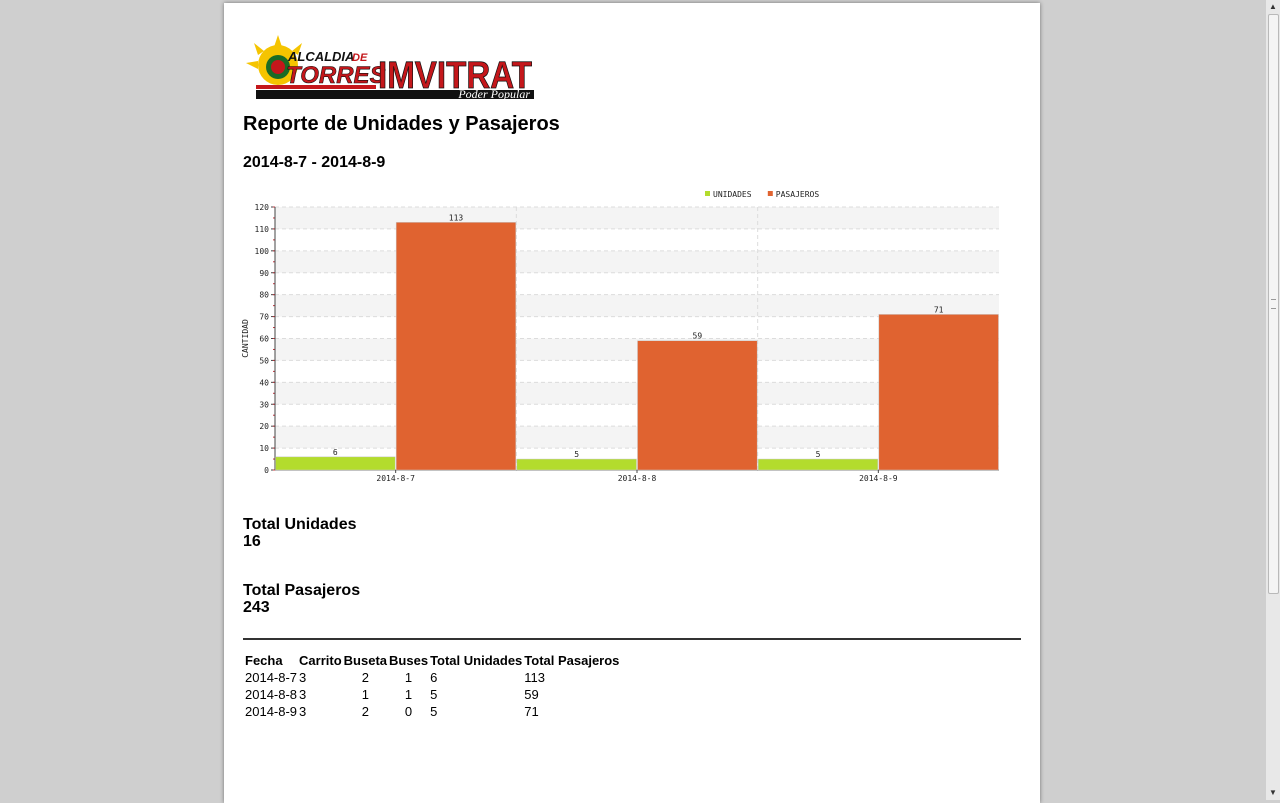 The image size is (1280, 803). Describe the element at coordinates (798, 194) in the screenshot. I see `legend-label-pasajeros: PASAJEROS` at that location.